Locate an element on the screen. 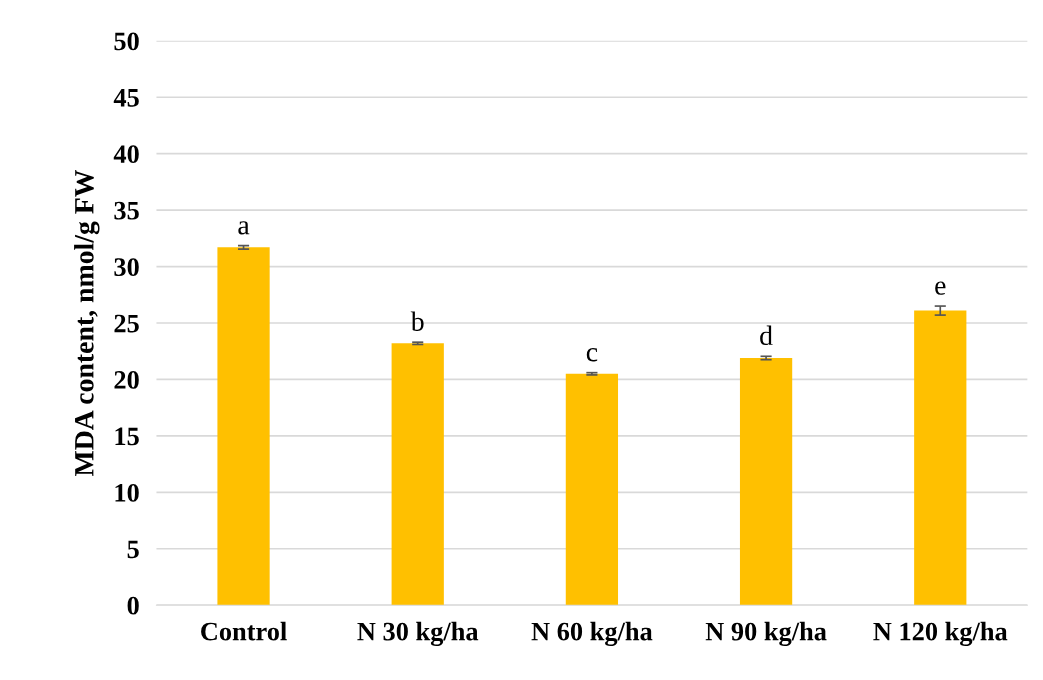 Image resolution: width=1043 pixels, height=680 pixels. y-axis-title: MDA content, nmol/g FW is located at coordinates (87, 323).